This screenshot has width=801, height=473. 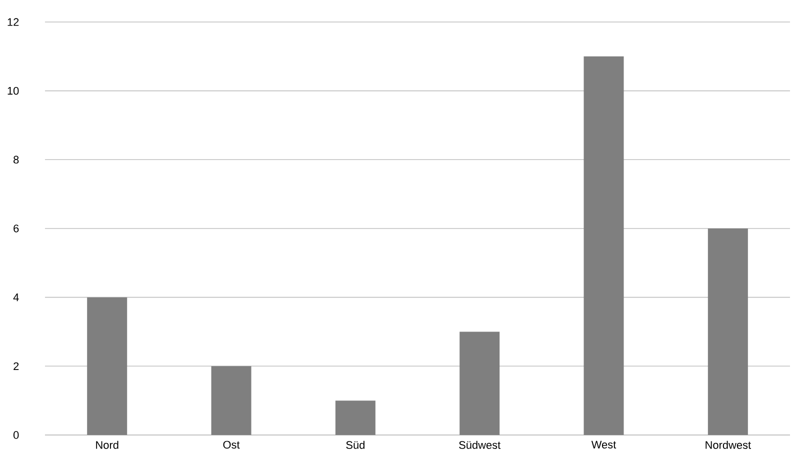 I want to click on y-tick-label: 8, so click(x=16, y=160).